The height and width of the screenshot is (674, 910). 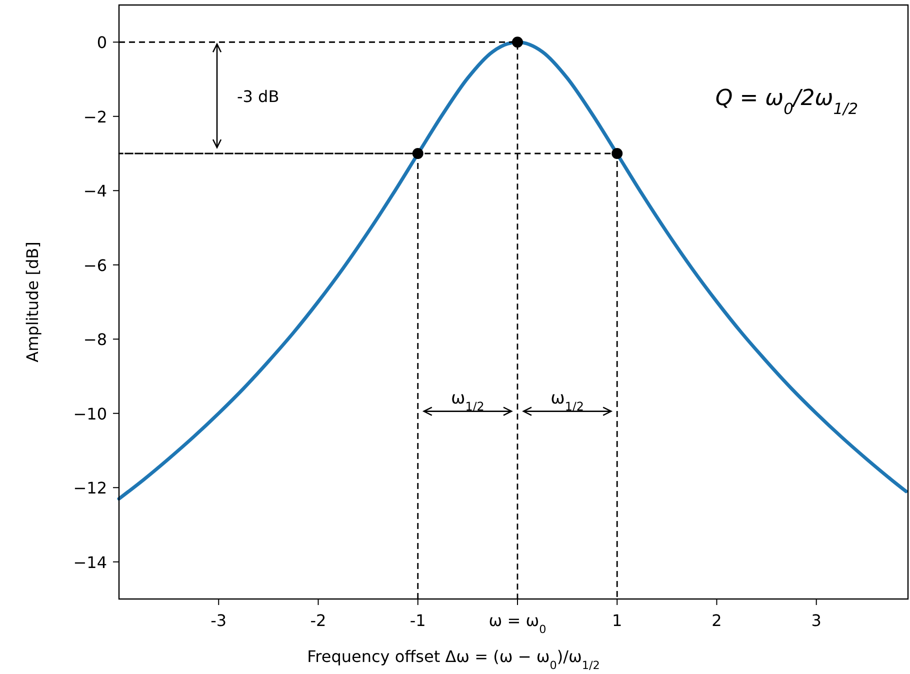 What do you see at coordinates (95, 191) in the screenshot?
I see `y-tick-label: −4` at bounding box center [95, 191].